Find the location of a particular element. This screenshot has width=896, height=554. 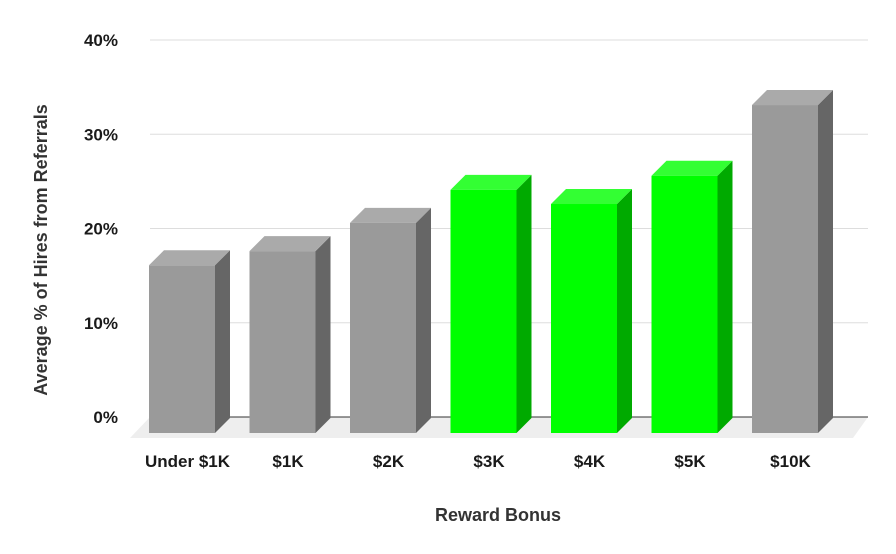

x-category-label: $5K is located at coordinates (690, 461).